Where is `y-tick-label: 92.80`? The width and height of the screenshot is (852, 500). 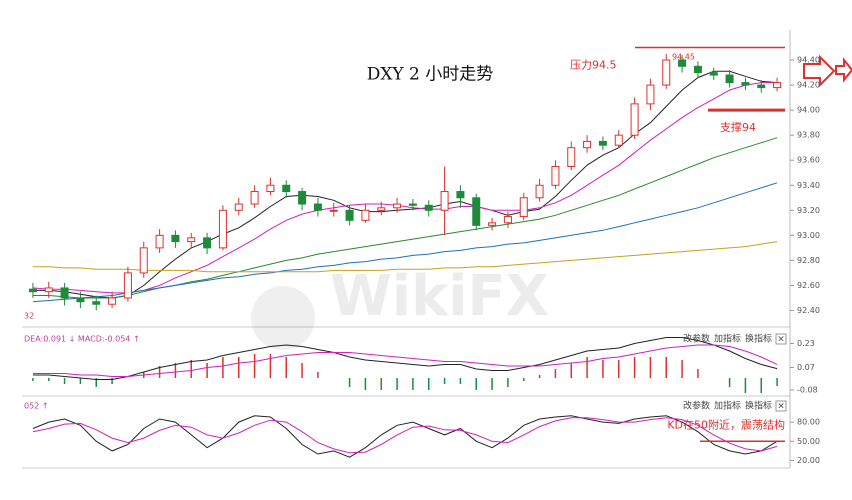 y-tick-label: 92.80 is located at coordinates (808, 260).